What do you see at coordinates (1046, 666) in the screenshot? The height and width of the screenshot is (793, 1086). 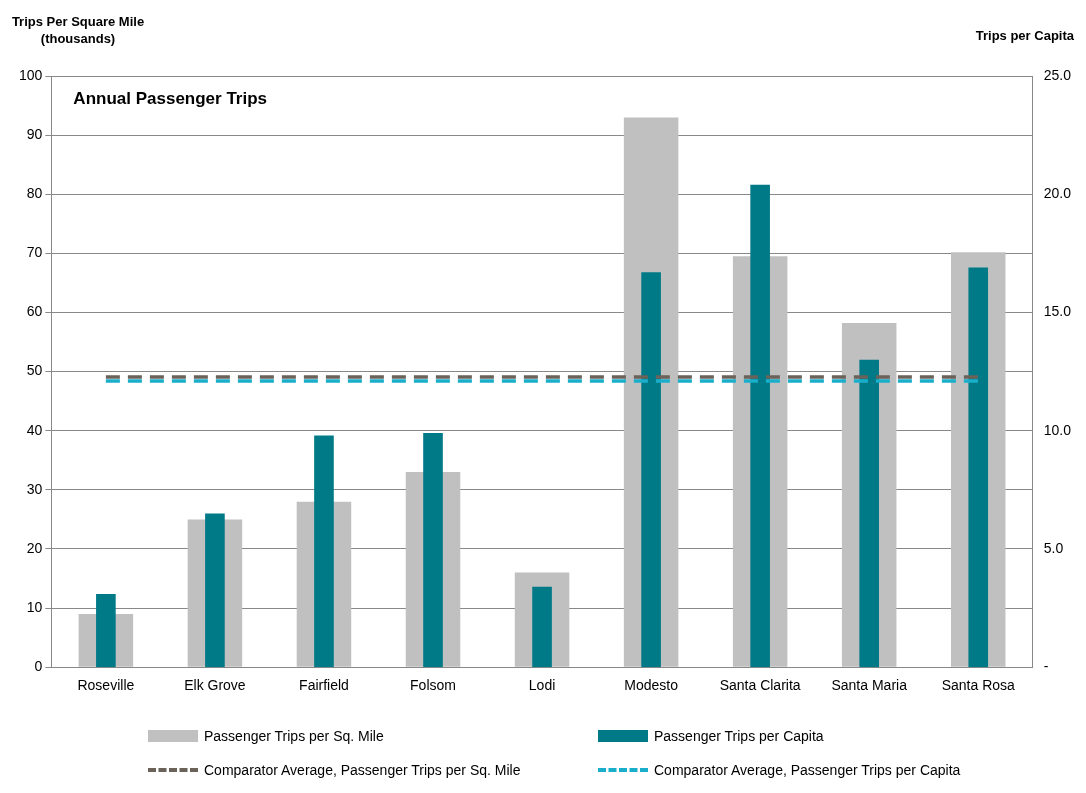 I see `y2-tick-label: -` at bounding box center [1046, 666].